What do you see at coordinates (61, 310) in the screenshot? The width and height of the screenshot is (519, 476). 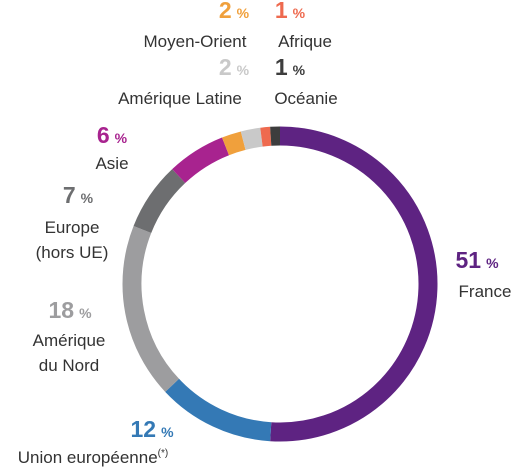 I see `value-number: 18` at bounding box center [61, 310].